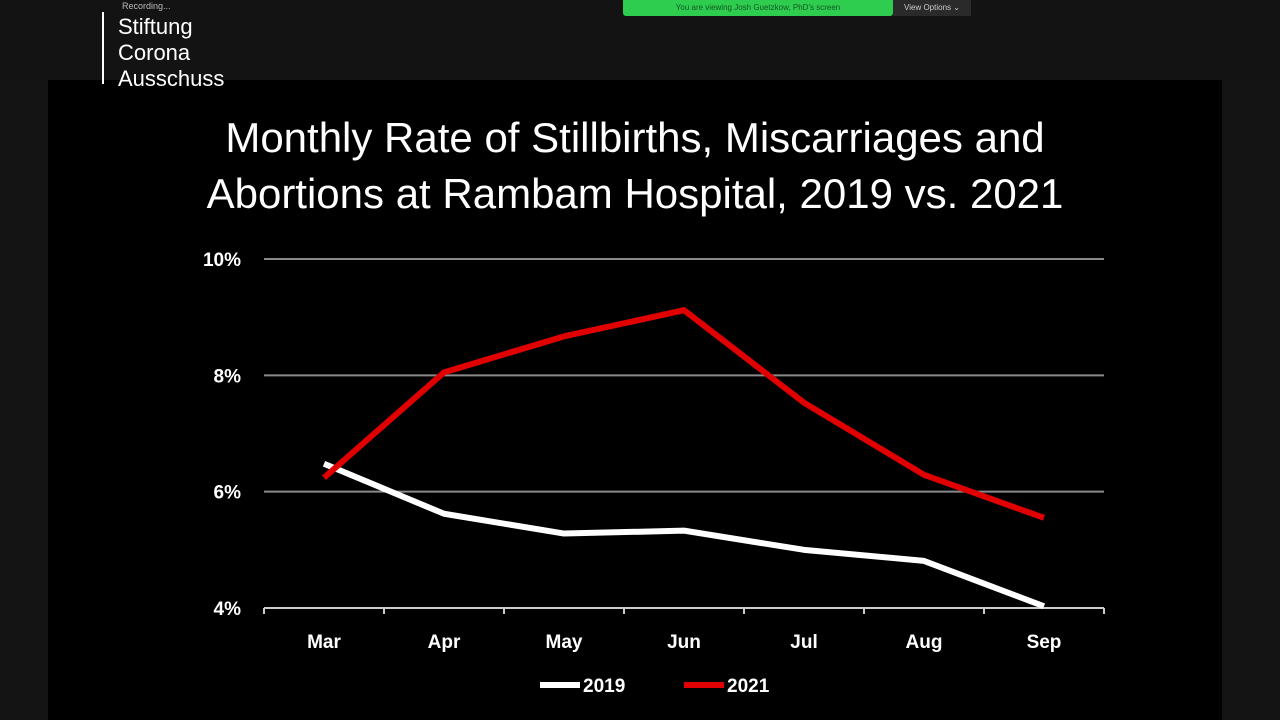  I want to click on x-tick-label: Jun, so click(684, 642).